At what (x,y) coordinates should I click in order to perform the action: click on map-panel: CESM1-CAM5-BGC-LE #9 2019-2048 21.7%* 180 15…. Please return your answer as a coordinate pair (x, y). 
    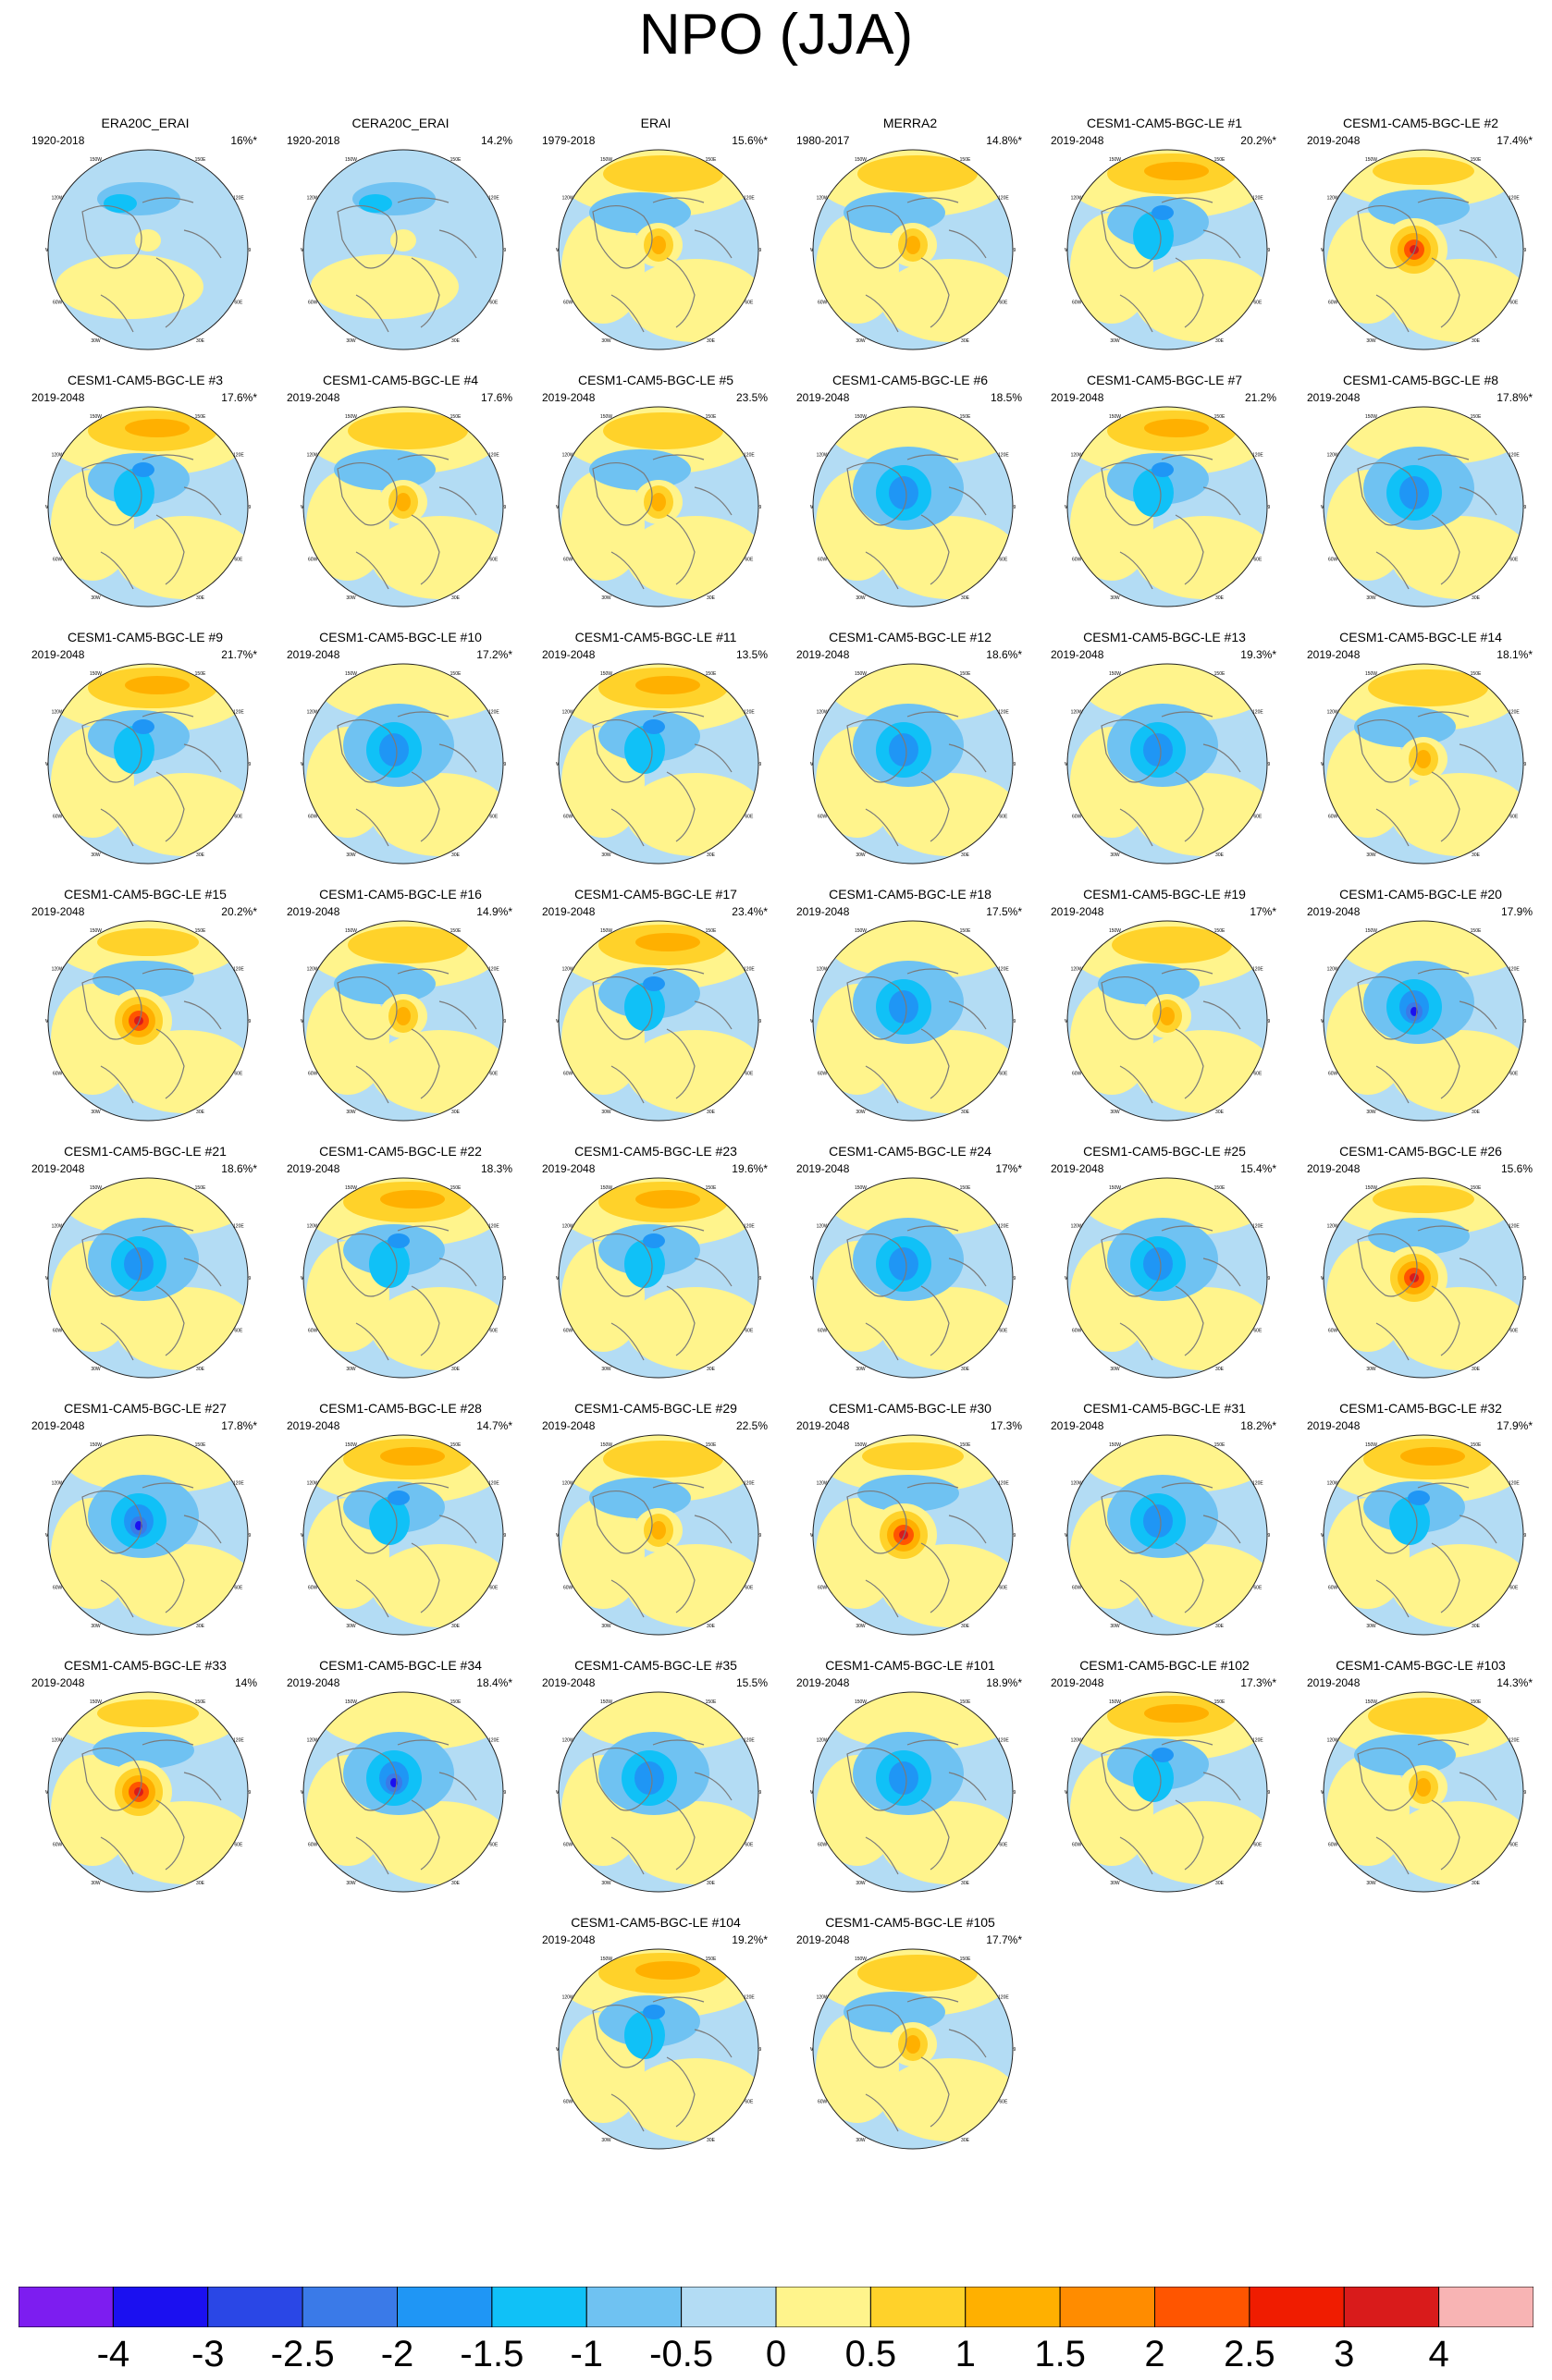
    Looking at the image, I should click on (145, 751).